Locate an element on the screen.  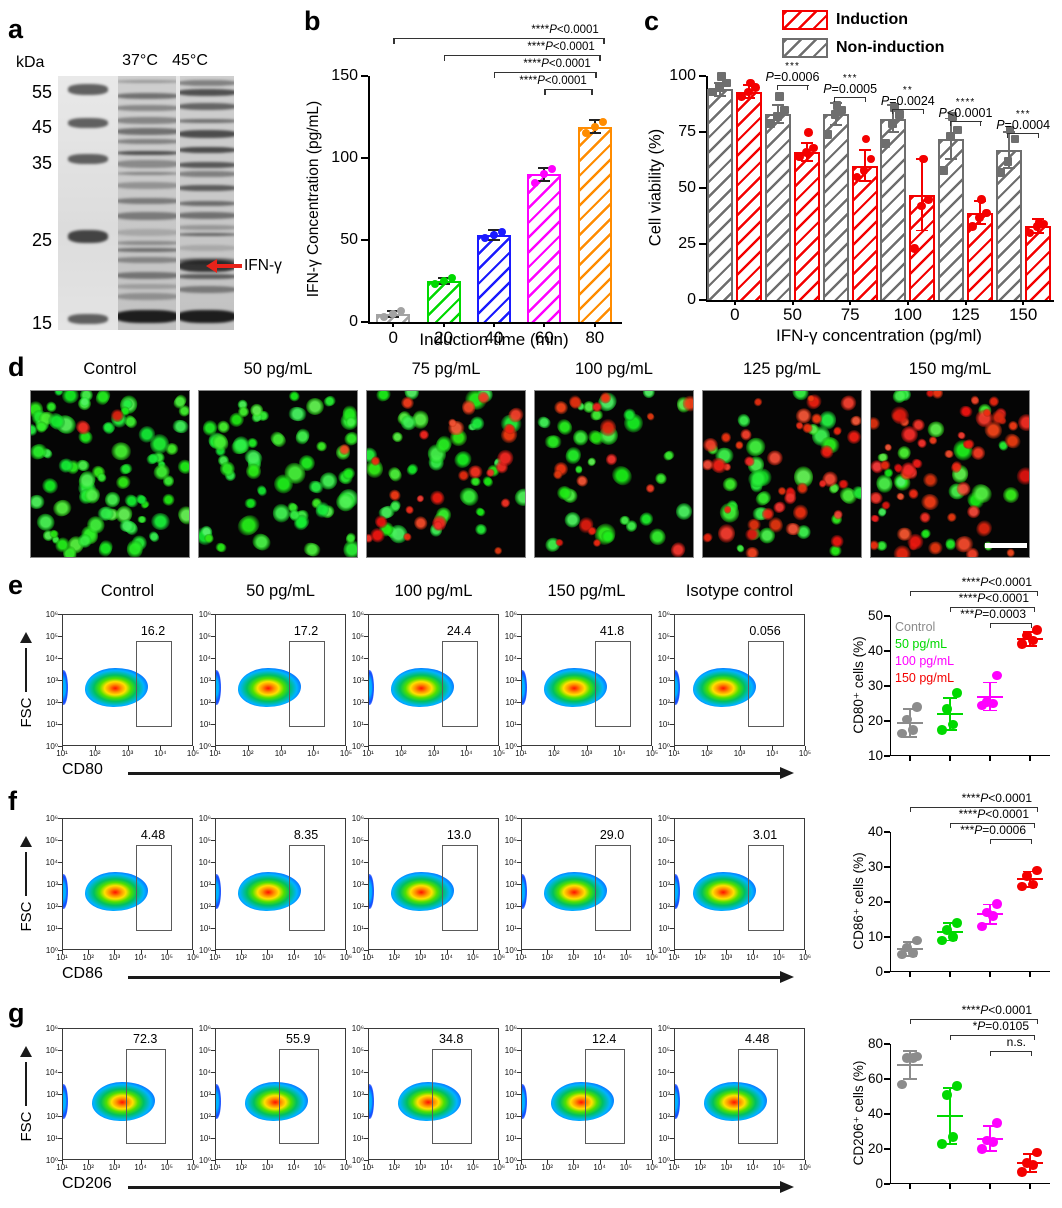
micro-title-1: 50 pg/mL is located at coordinates (278, 369).